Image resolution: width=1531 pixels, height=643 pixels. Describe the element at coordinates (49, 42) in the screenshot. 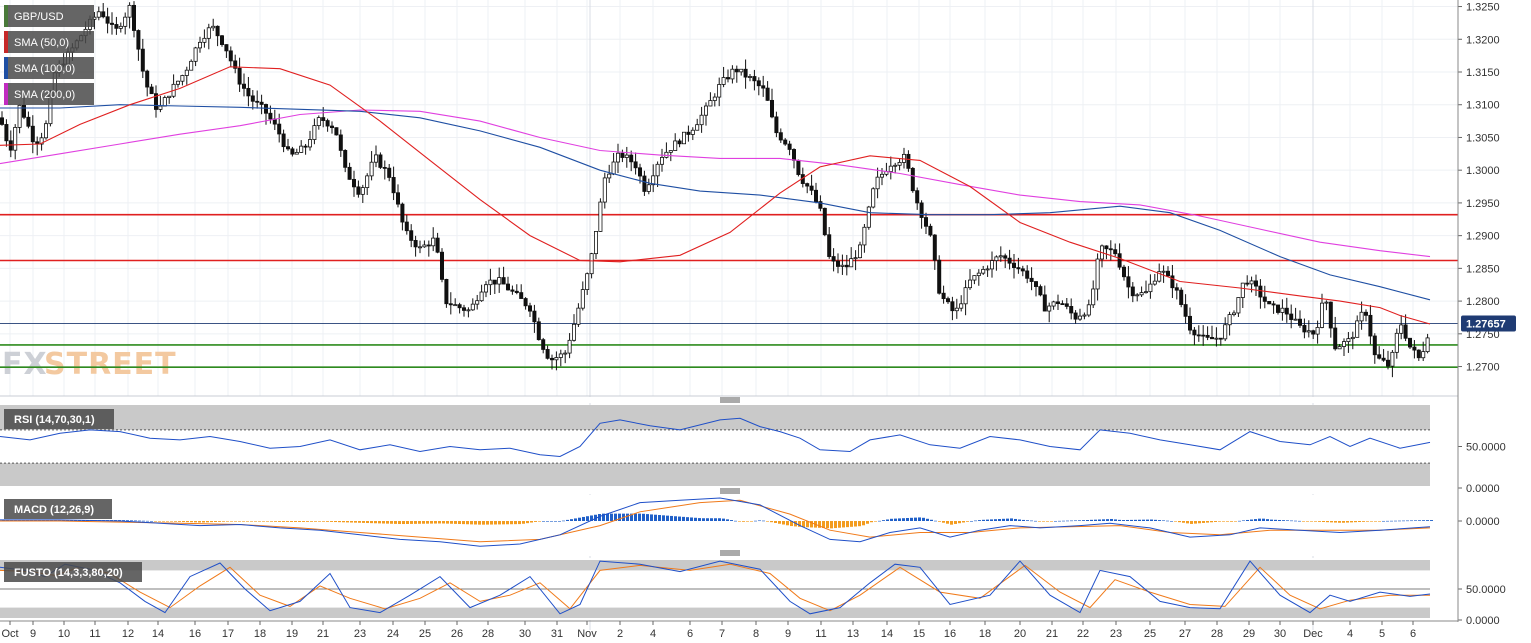

I see `legend-box` at that location.